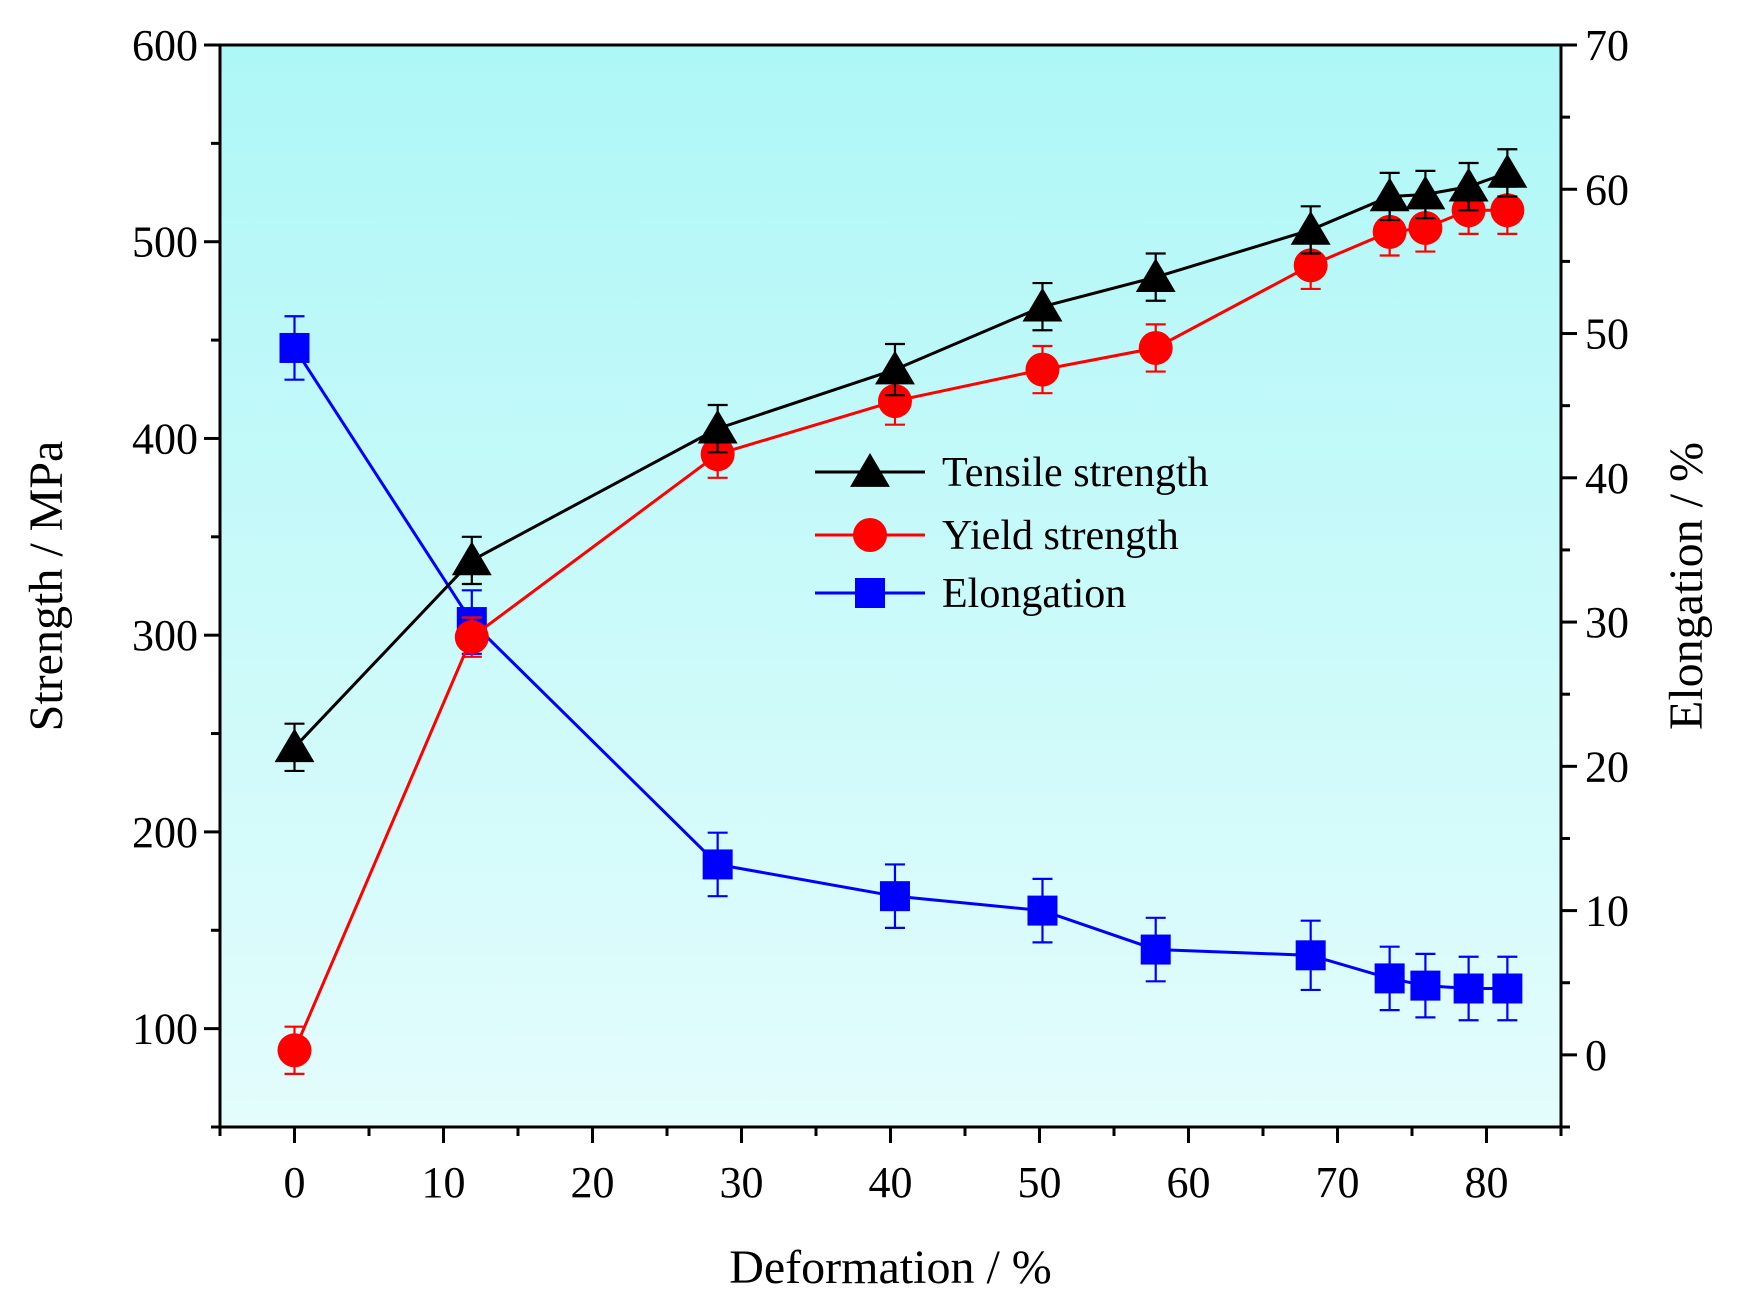 This screenshot has width=1737, height=1309. I want to click on x-tick-label: 60, so click(1189, 1182).